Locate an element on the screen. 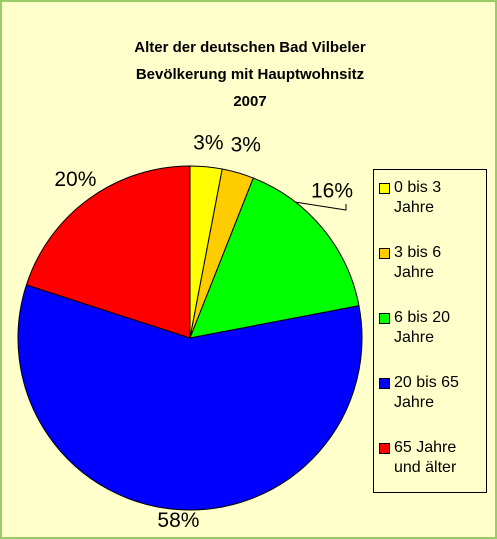 Image resolution: width=497 pixels, height=539 pixels. leader-line is located at coordinates (321, 206).